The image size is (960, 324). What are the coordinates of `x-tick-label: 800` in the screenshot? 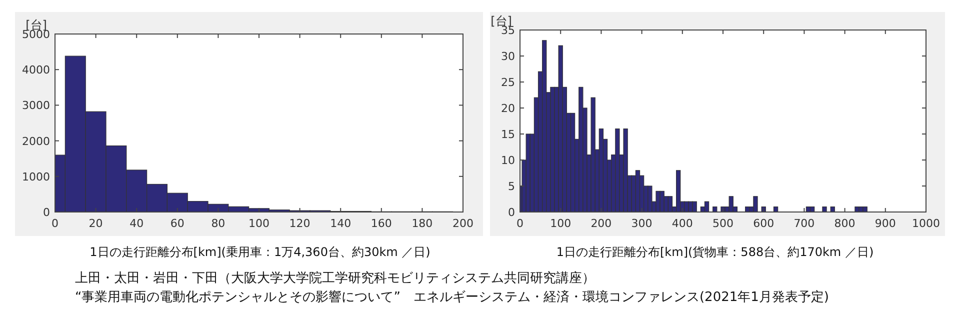 It's located at (845, 223).